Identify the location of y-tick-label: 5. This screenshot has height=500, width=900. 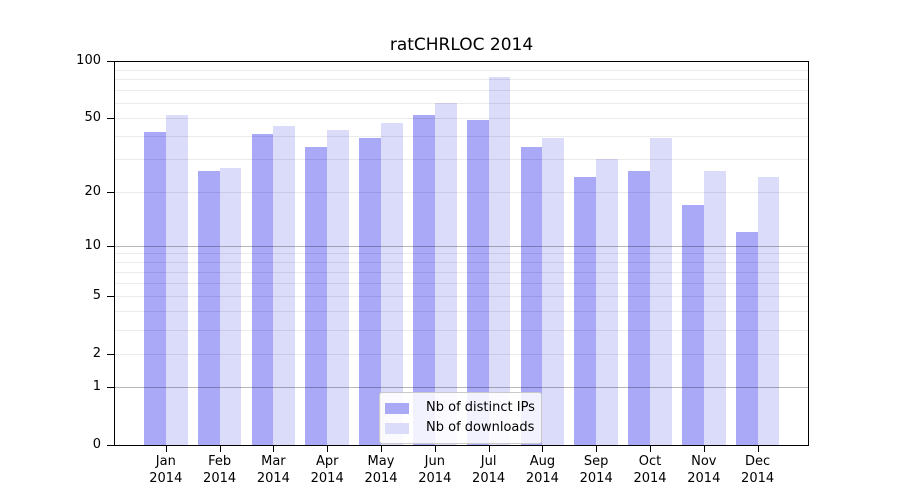
(96, 295).